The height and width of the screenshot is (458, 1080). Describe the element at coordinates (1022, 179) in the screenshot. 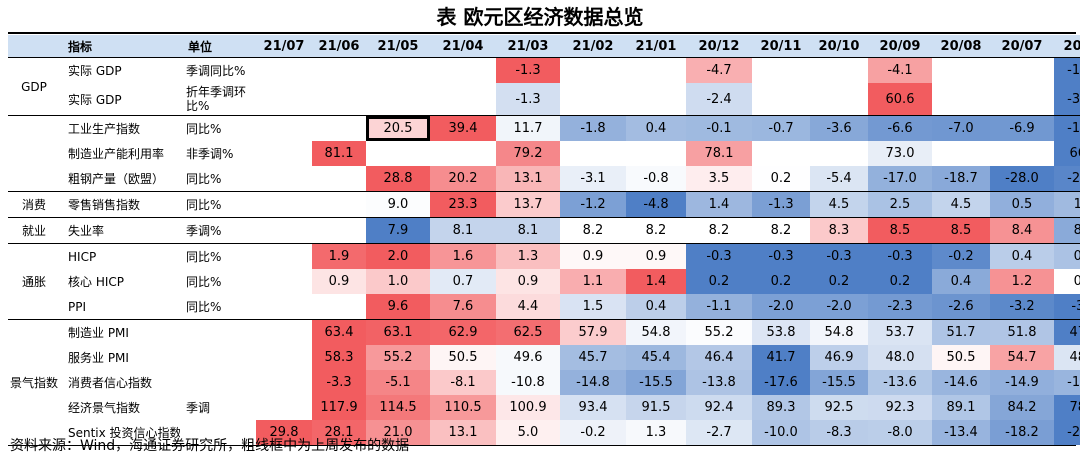

I see `value-cell: -28.0` at that location.